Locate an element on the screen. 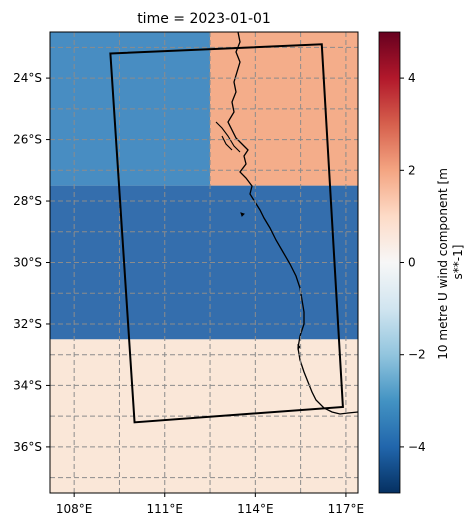  colorbar-tick-label: −4 is located at coordinates (417, 447).